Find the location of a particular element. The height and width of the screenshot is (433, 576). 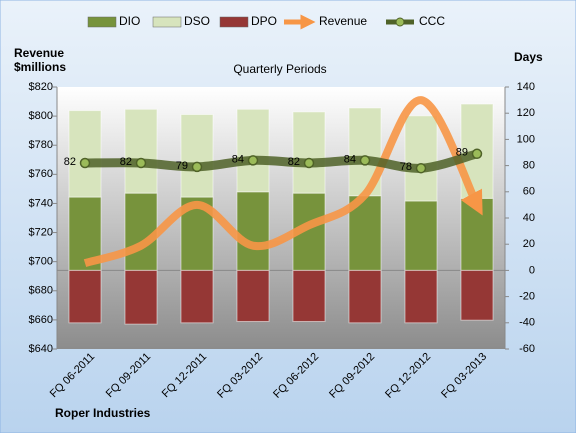

subtitle: Quarterly Periods is located at coordinates (279, 69).